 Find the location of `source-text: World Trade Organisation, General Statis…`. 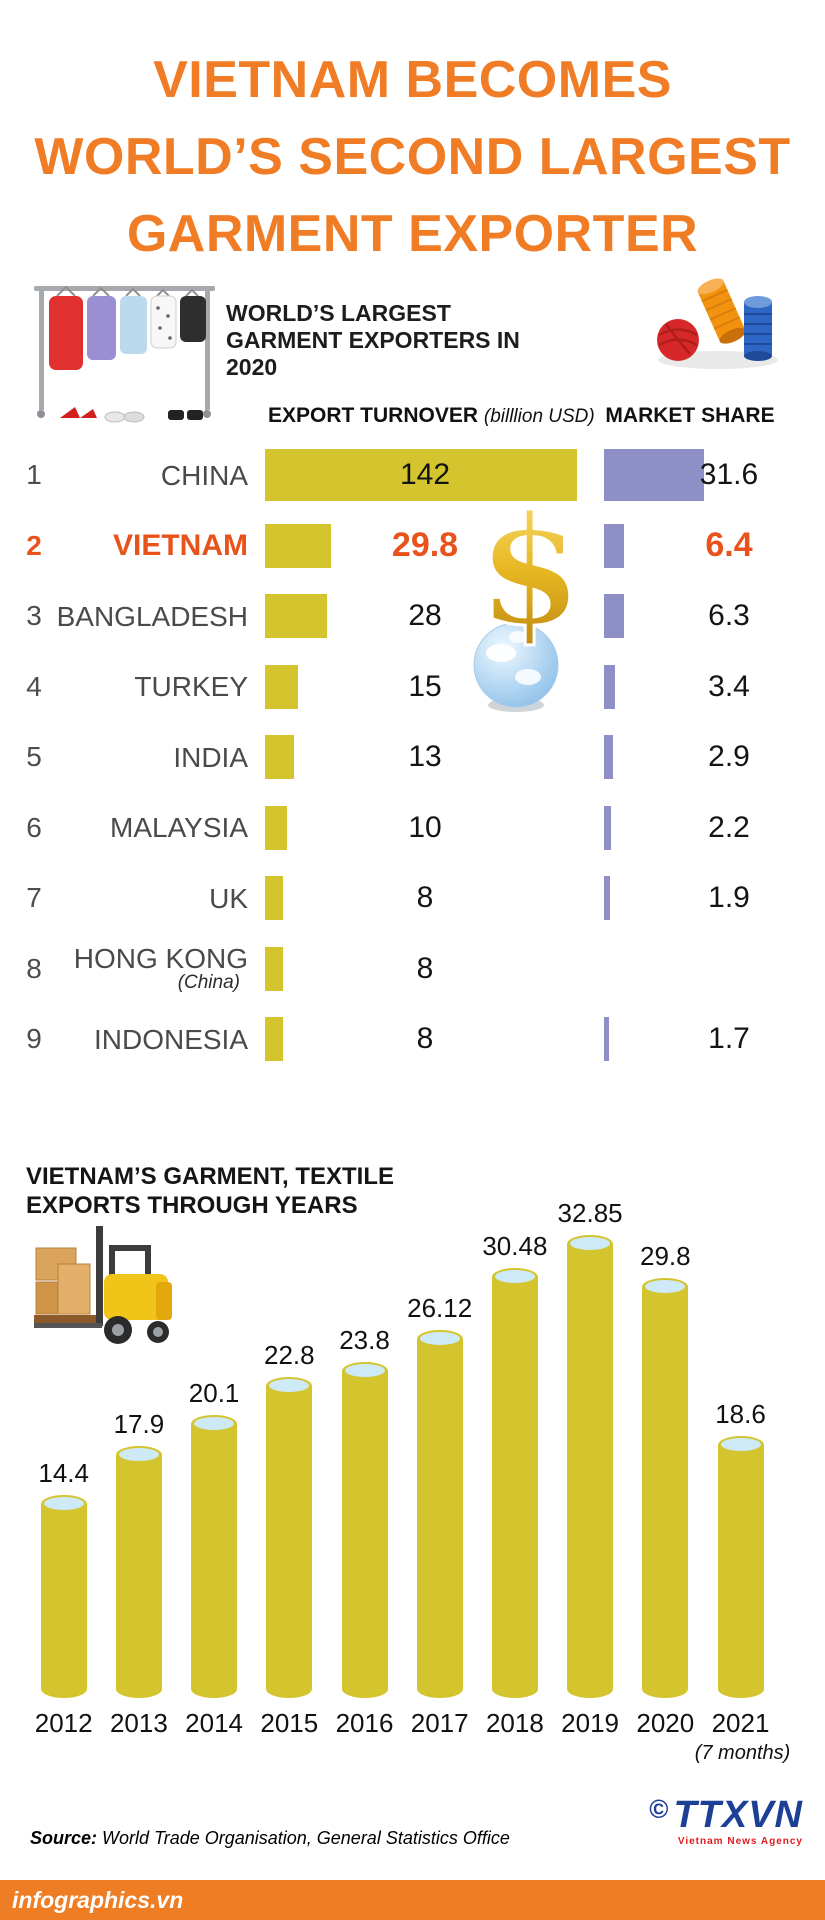

source-text: World Trade Organisation, General Statis… is located at coordinates (306, 1838).